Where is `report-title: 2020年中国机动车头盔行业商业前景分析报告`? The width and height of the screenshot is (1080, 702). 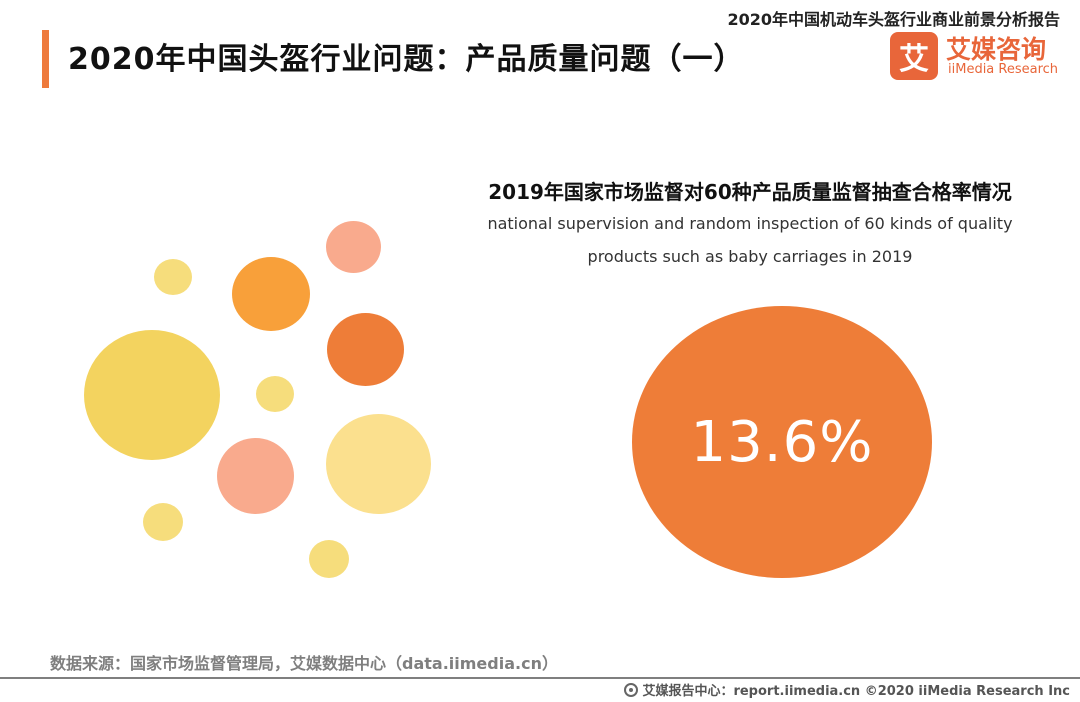
report-title: 2020年中国机动车头盔行业商业前景分析报告 is located at coordinates (893, 19).